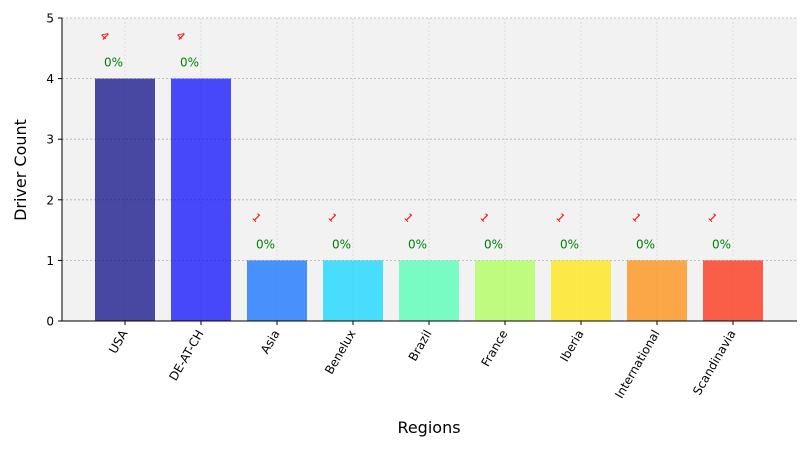 This screenshot has width=810, height=450. I want to click on x-tick-label: Iberia, so click(571, 346).